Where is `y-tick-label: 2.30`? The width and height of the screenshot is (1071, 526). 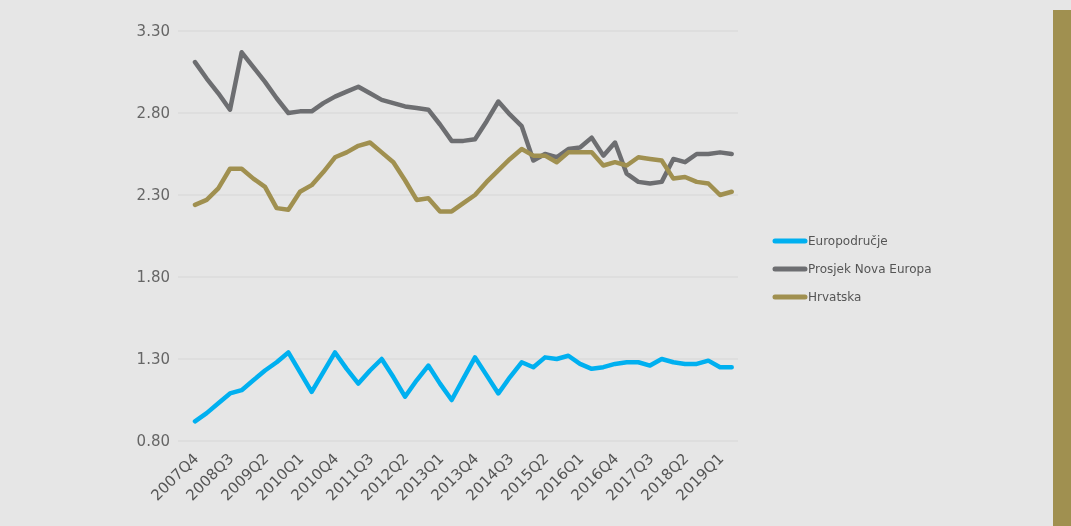 y-tick-label: 2.30 is located at coordinates (153, 195).